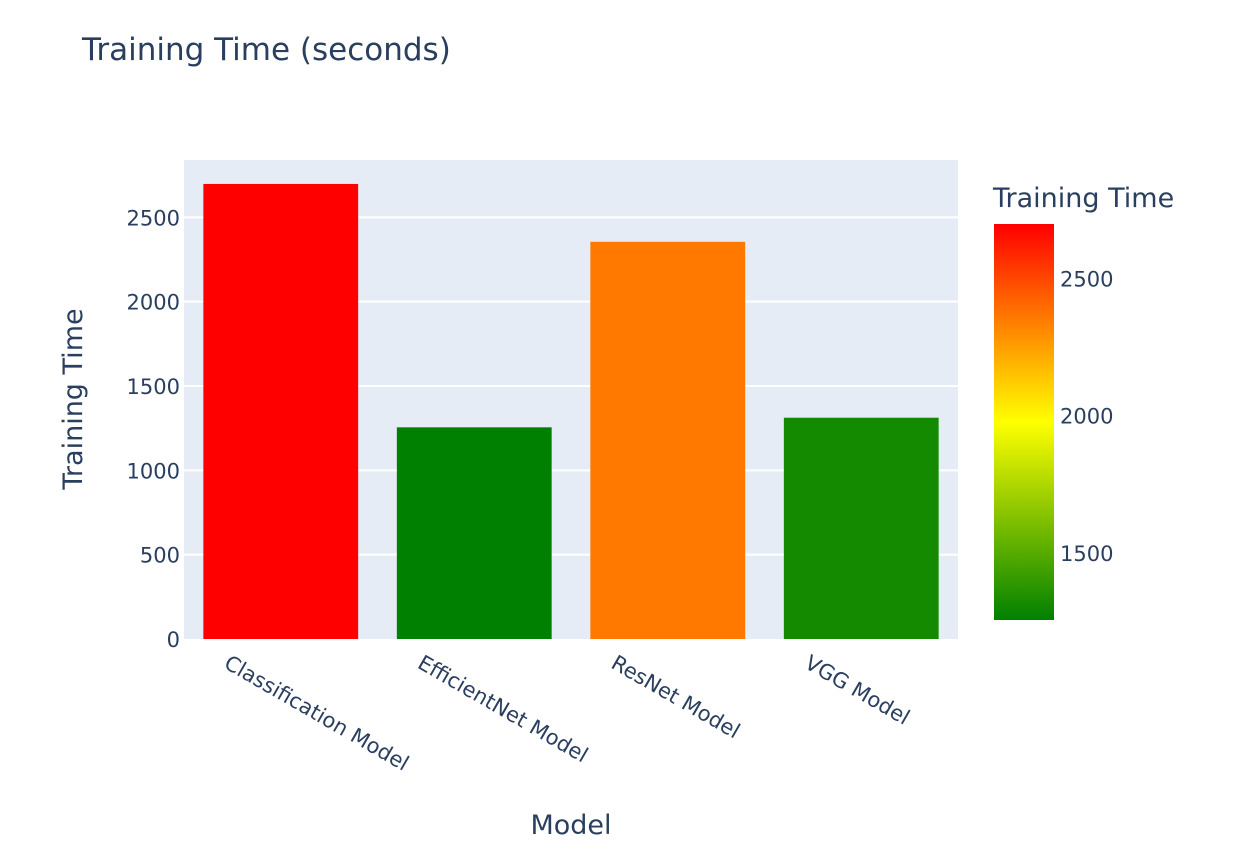 The image size is (1234, 866). Describe the element at coordinates (160, 556) in the screenshot. I see `y-tick-label: 500` at that location.